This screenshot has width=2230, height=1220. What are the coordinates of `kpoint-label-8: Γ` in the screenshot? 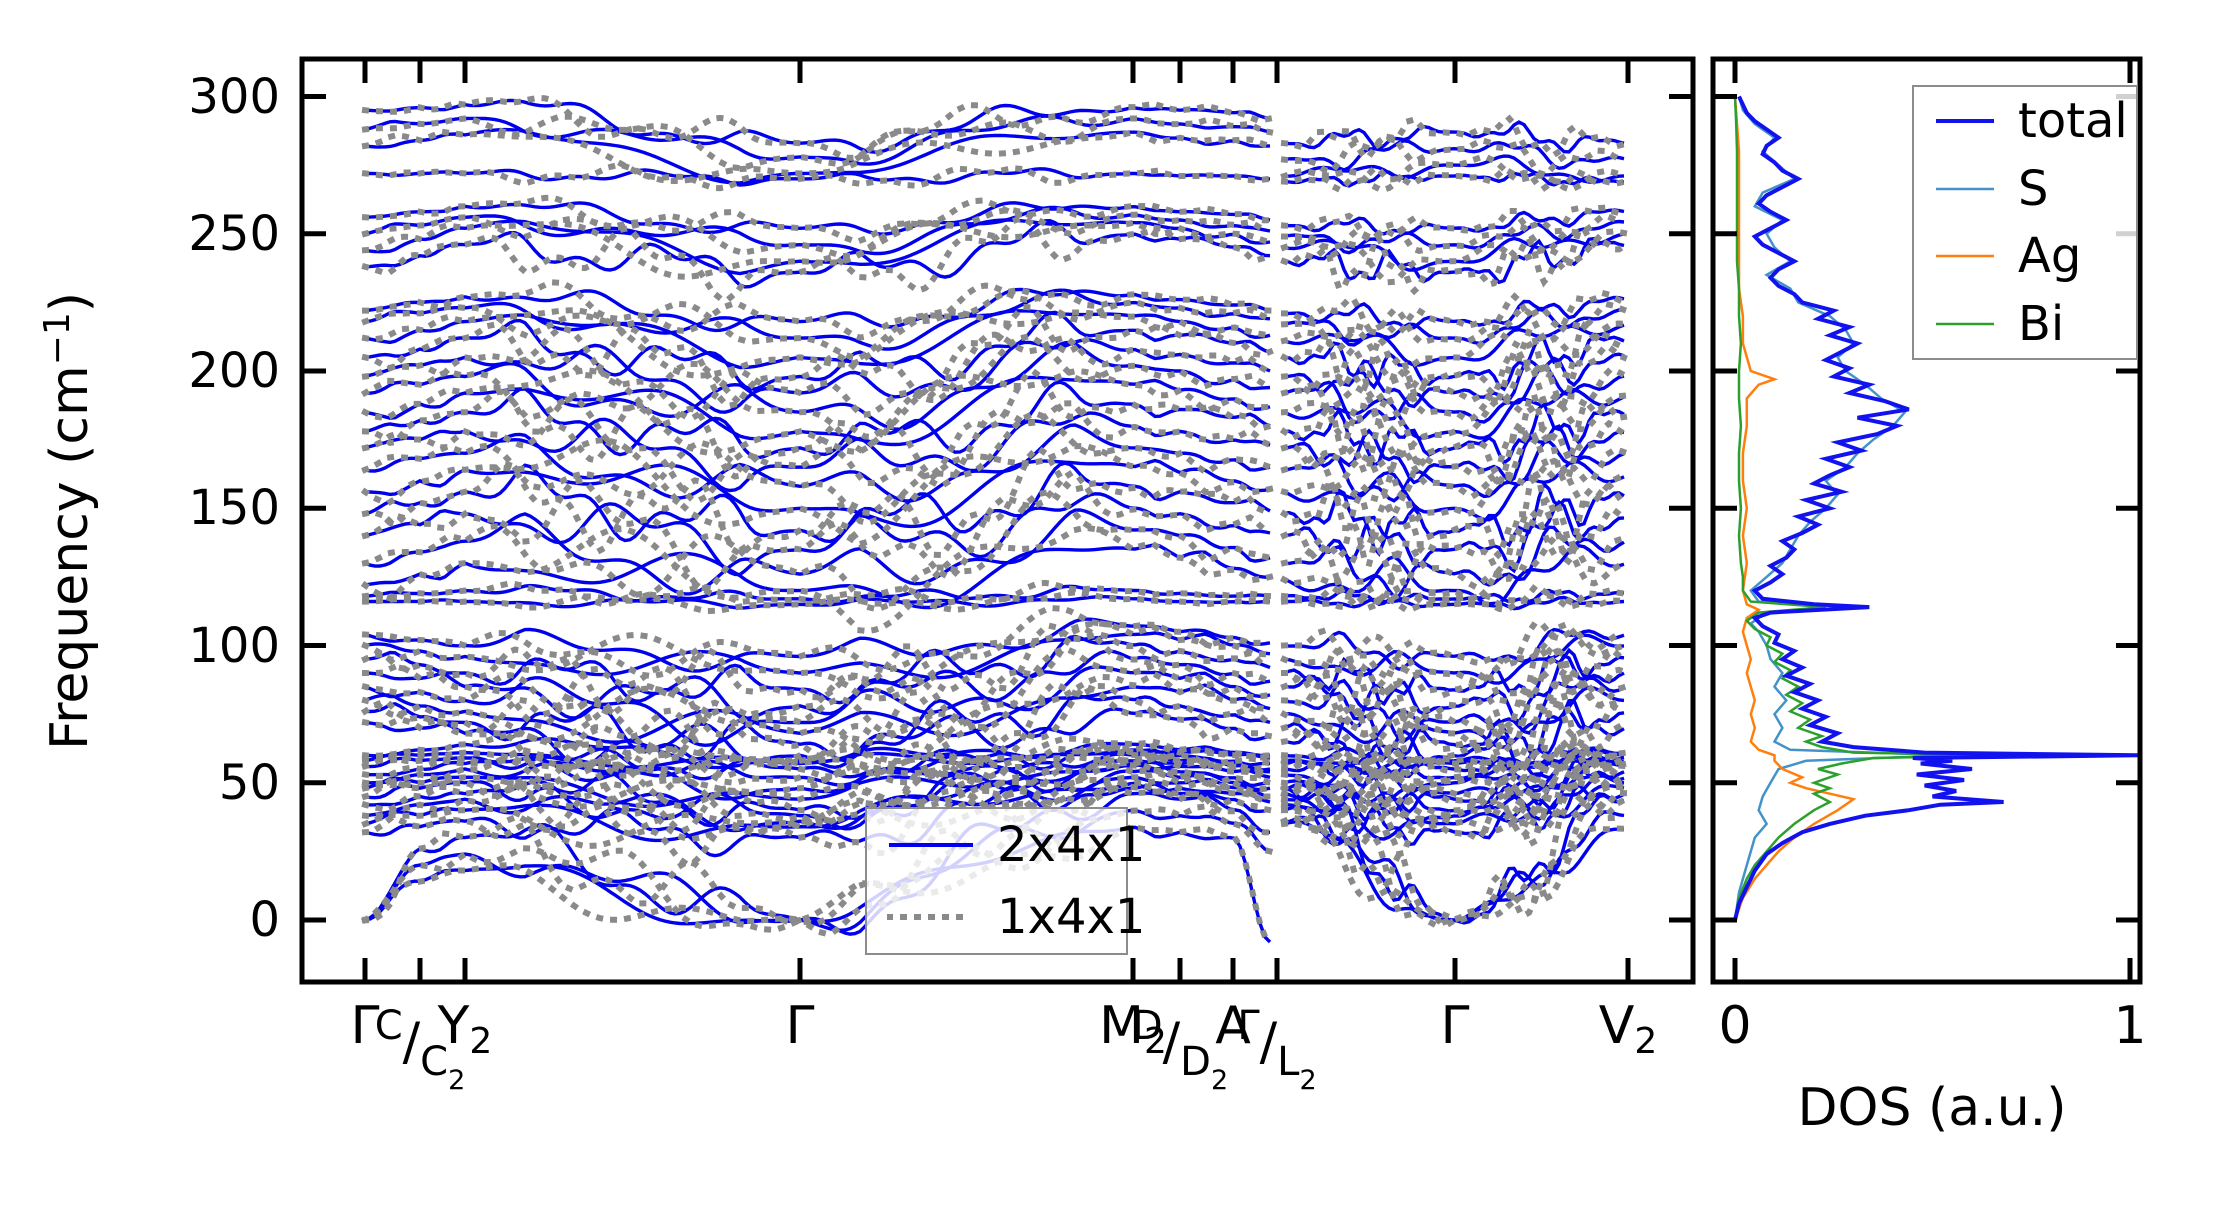 It's located at (1455, 1026).